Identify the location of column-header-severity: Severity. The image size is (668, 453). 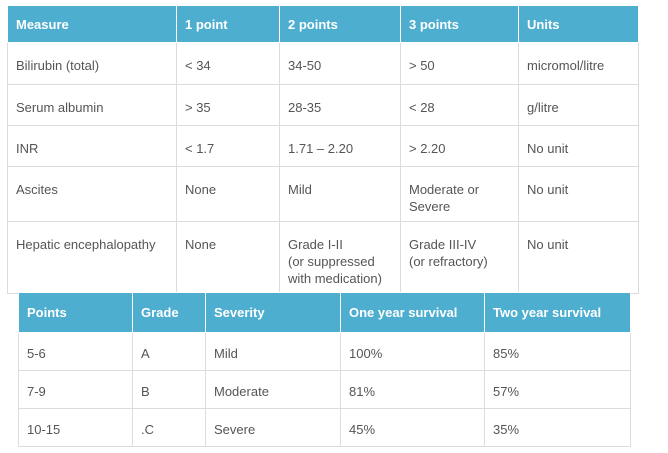
(273, 312).